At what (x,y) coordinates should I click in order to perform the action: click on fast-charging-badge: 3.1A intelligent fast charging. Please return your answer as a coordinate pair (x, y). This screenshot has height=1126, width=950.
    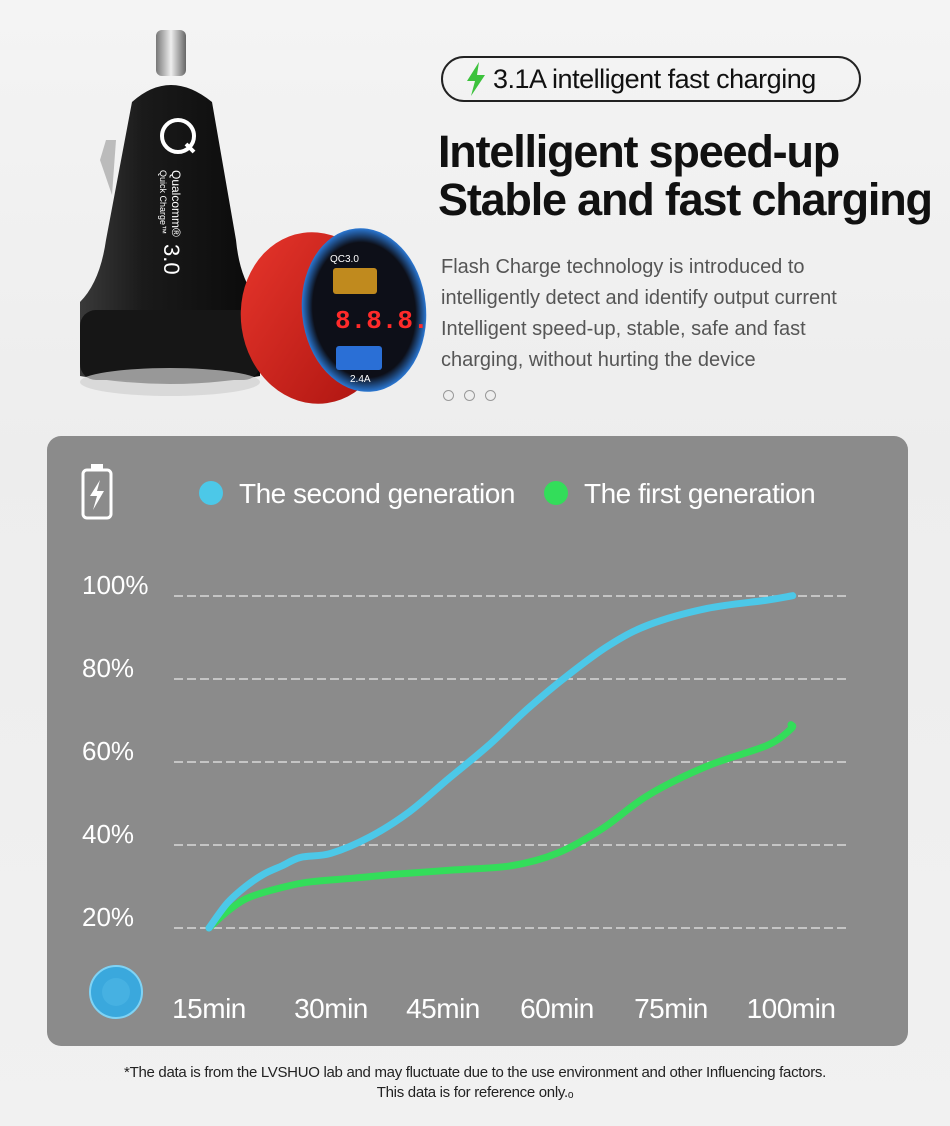
    Looking at the image, I should click on (651, 79).